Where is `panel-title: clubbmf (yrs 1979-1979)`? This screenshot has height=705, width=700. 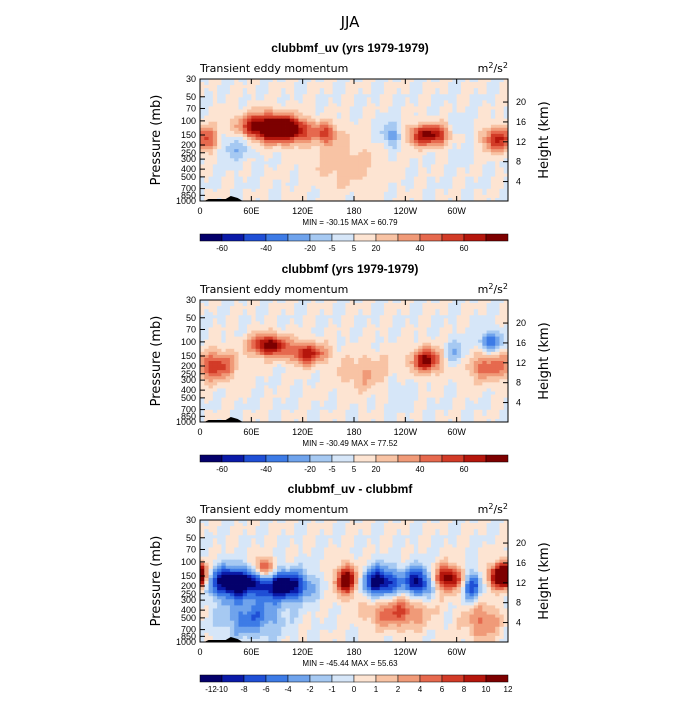 panel-title: clubbmf (yrs 1979-1979) is located at coordinates (350, 269).